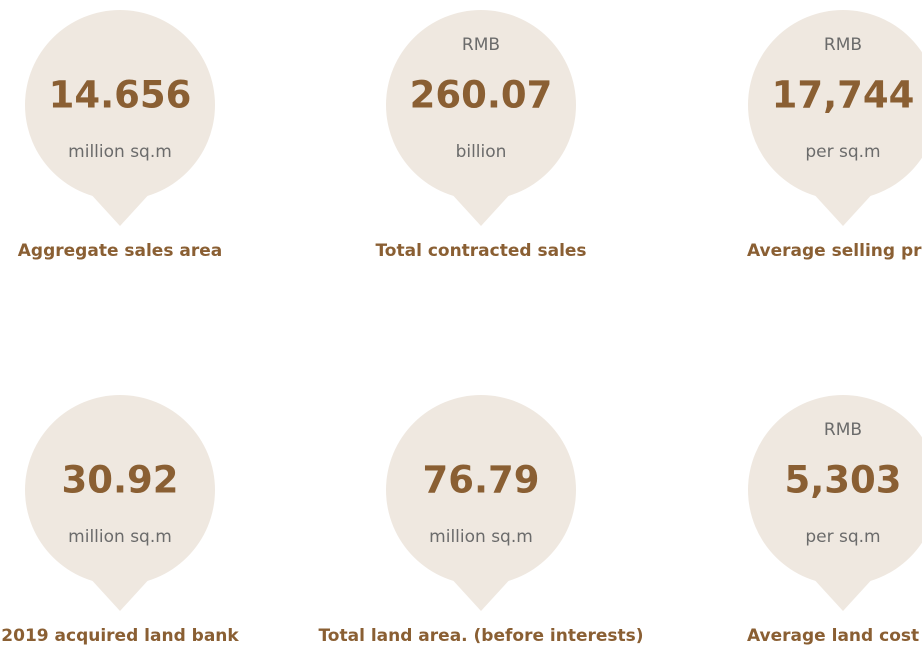 The width and height of the screenshot is (922, 647). Describe the element at coordinates (120, 251) in the screenshot. I see `label: Aggregate sales area` at that location.